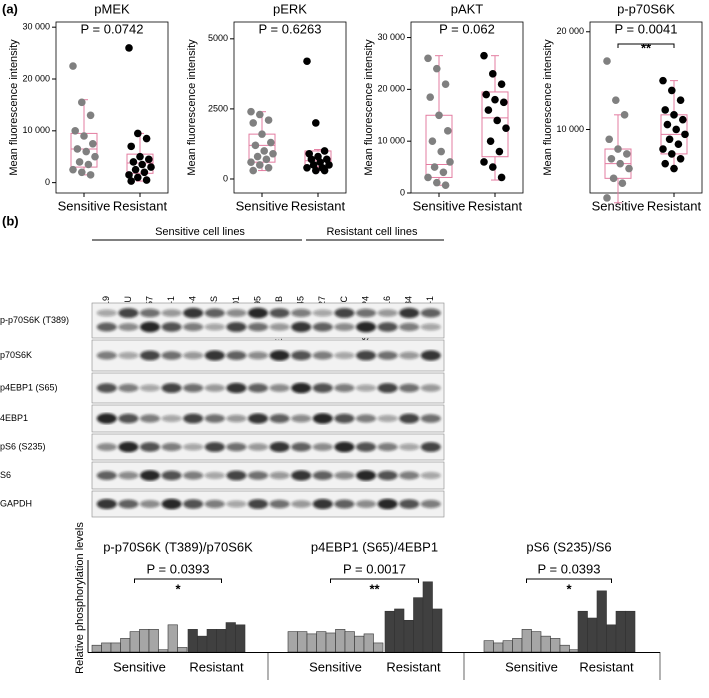 The height and width of the screenshot is (698, 709). I want to click on chart-title: p4EBP1 (S65)/4EBP1, so click(374, 546).